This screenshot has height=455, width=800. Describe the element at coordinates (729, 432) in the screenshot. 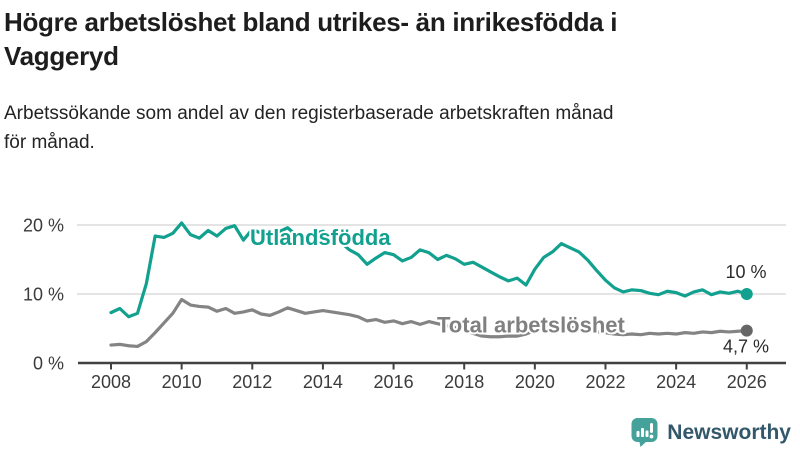

I see `newsworthy-wordmark: Newsworthy` at that location.